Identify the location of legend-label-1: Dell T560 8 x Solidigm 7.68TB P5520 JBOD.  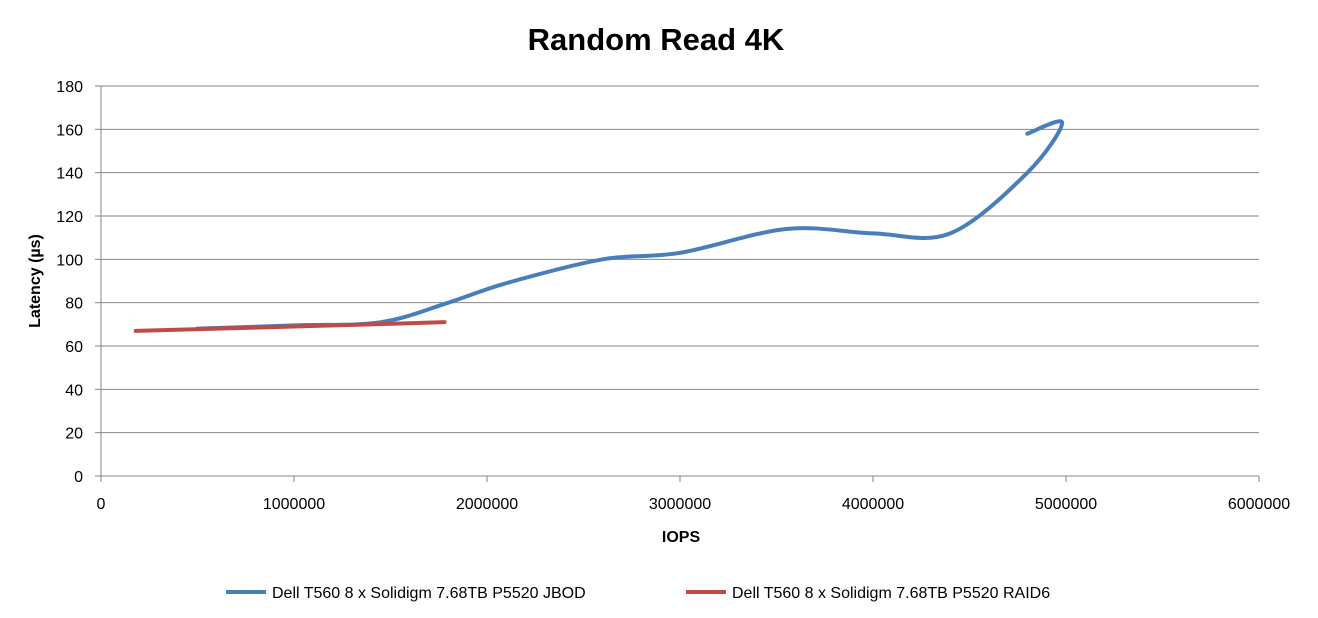
(429, 593).